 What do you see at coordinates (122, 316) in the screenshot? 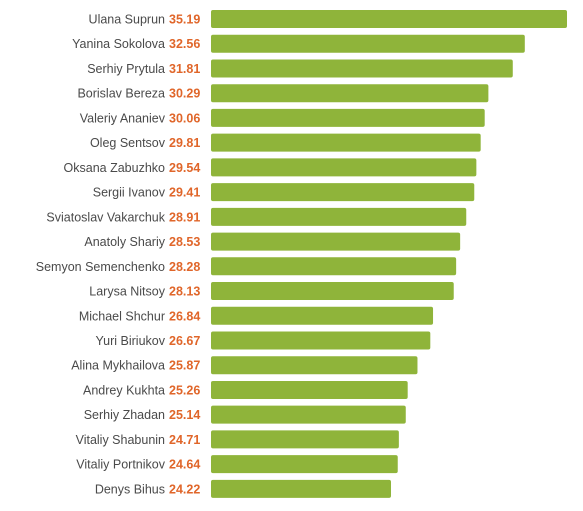
I see `category-label: Michael Shchur` at bounding box center [122, 316].